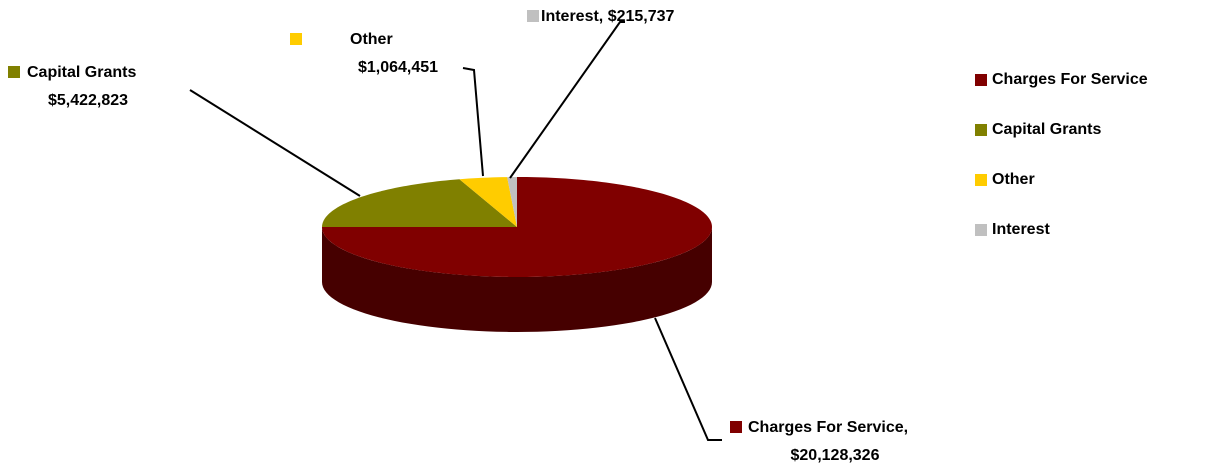 The image size is (1206, 467). Describe the element at coordinates (81, 72) in the screenshot. I see `data-label: Capital Grants` at that location.